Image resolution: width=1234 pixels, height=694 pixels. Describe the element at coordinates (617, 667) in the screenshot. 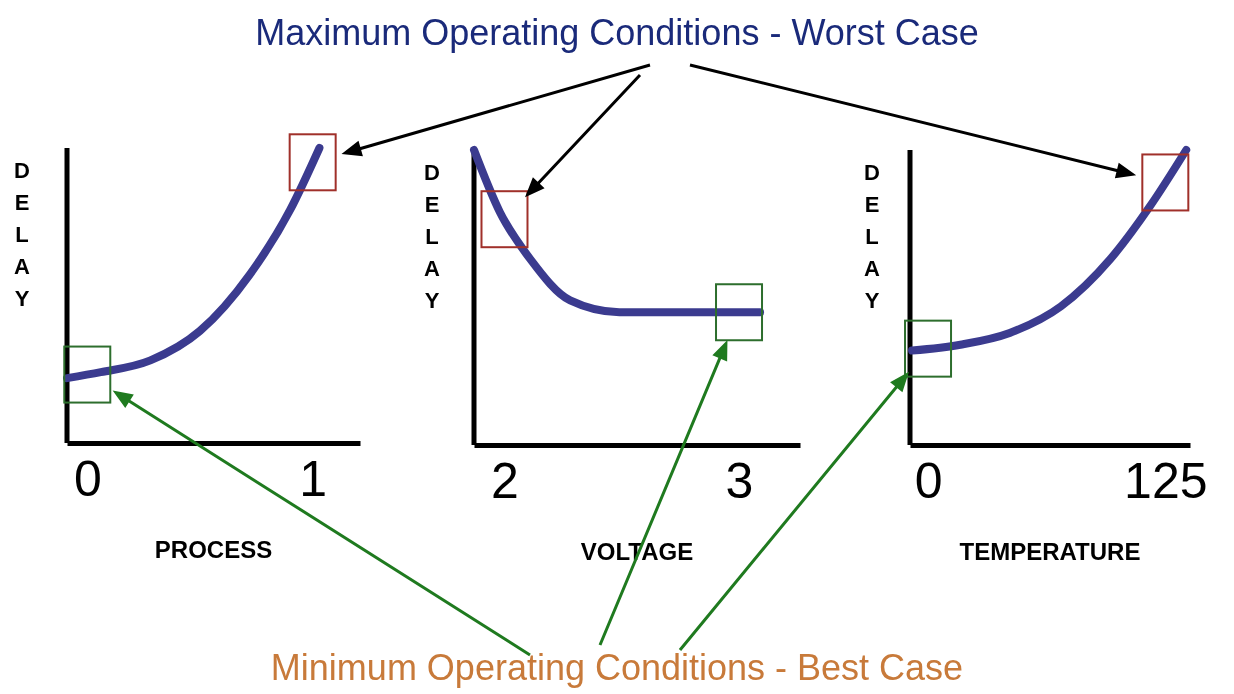

I see `text: Minimum Operating Conditions - Best Case` at that location.